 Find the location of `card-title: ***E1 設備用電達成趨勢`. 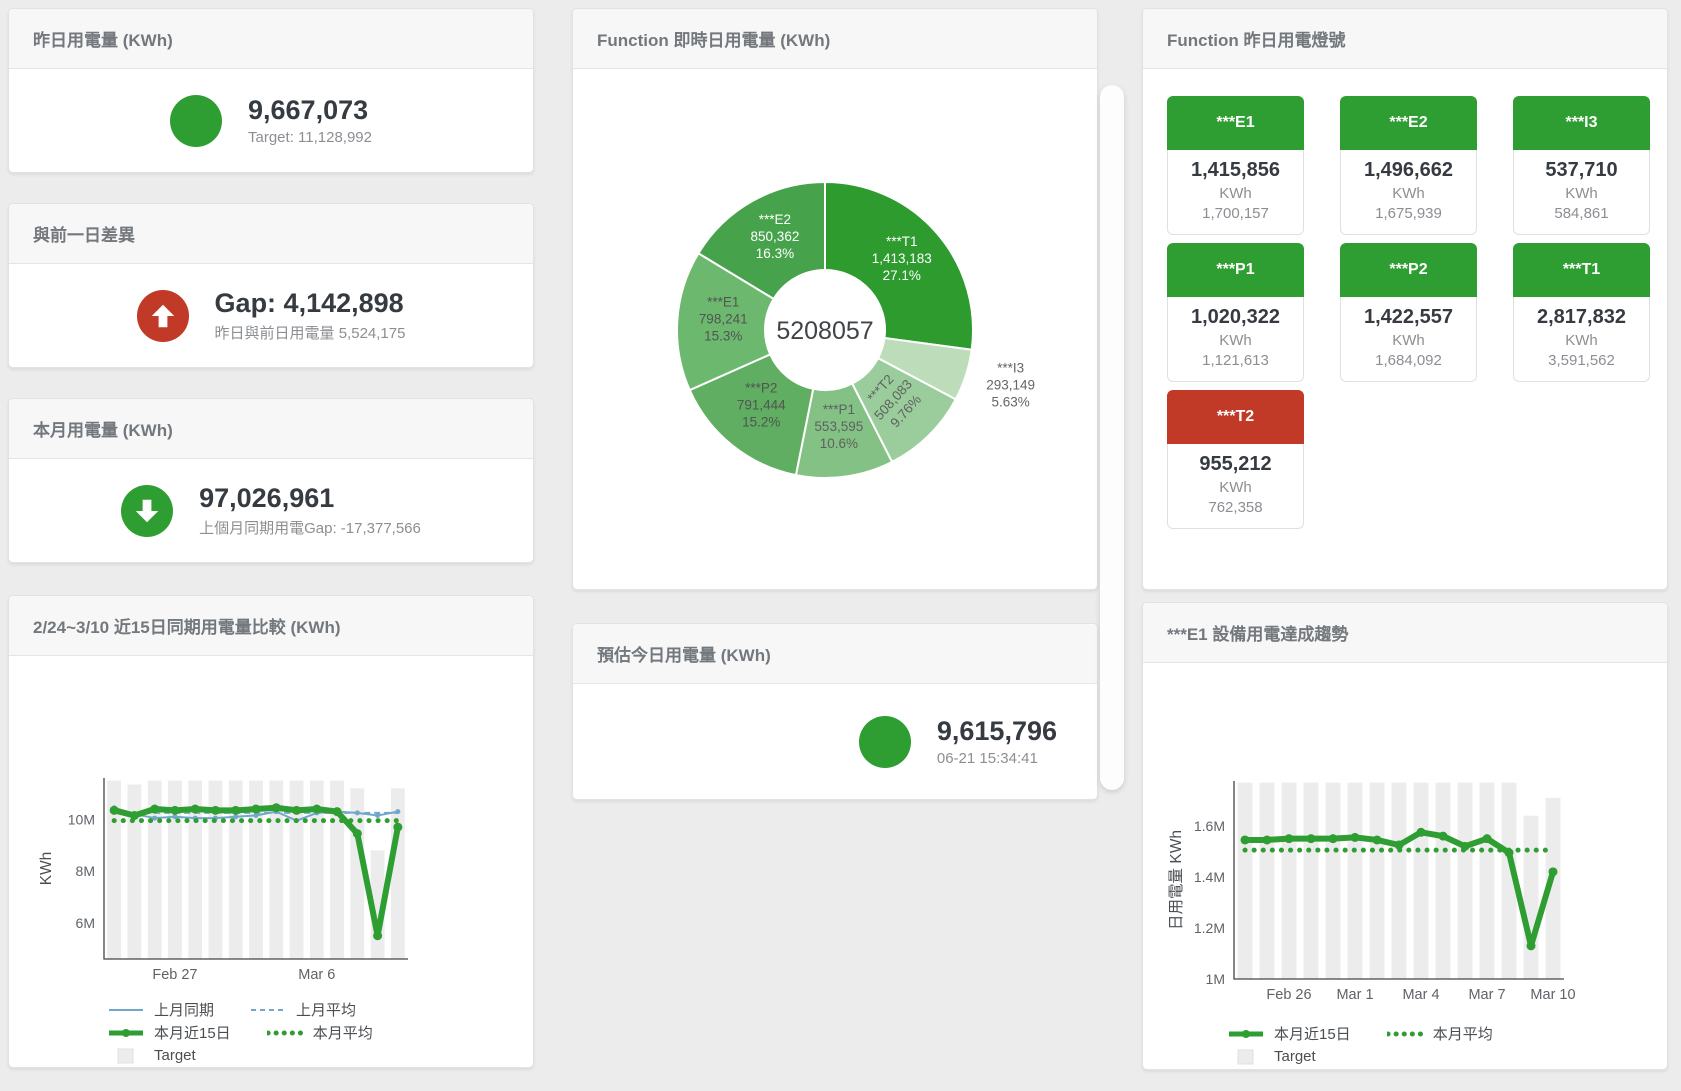

card-title: ***E1 設備用電達成趨勢 is located at coordinates (1258, 634).